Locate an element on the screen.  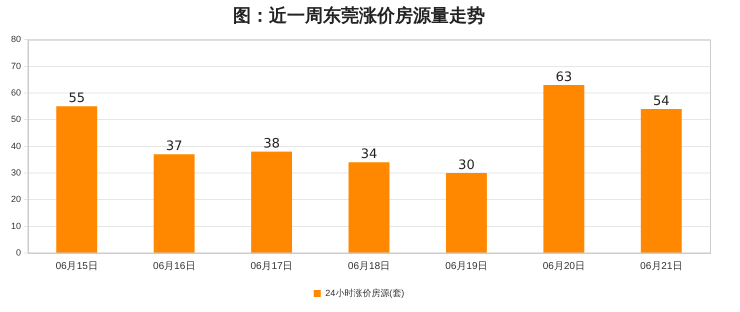
y-tick-label: 0 is located at coordinates (19, 252).